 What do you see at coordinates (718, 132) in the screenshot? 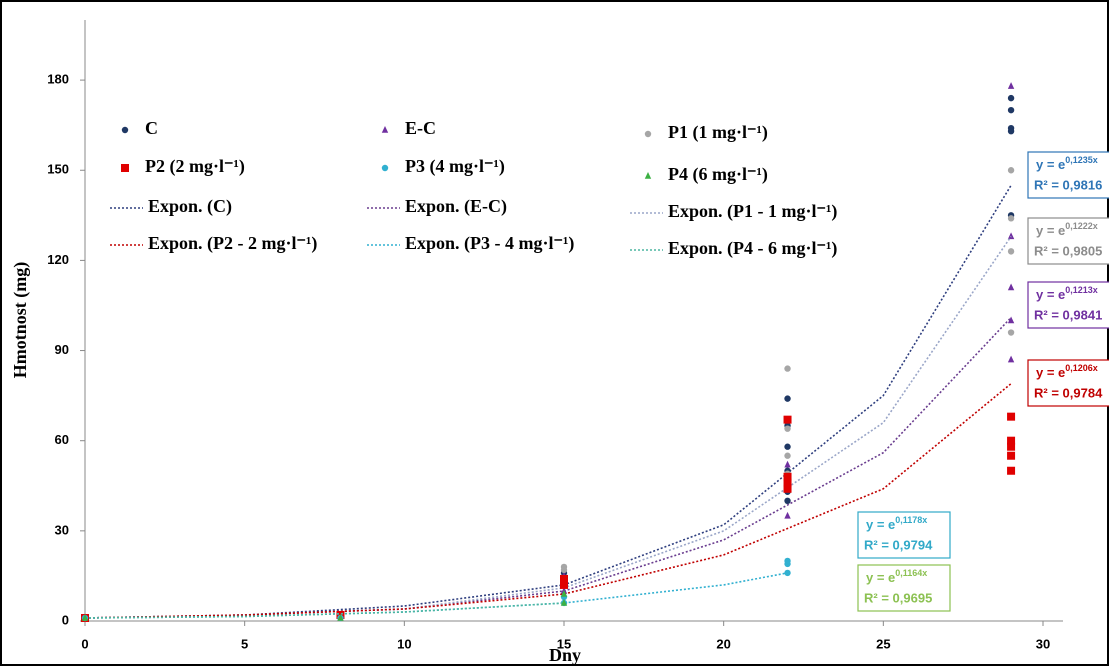
I see `legend-label: P1 (1 mg·l⁻¹)` at bounding box center [718, 132].